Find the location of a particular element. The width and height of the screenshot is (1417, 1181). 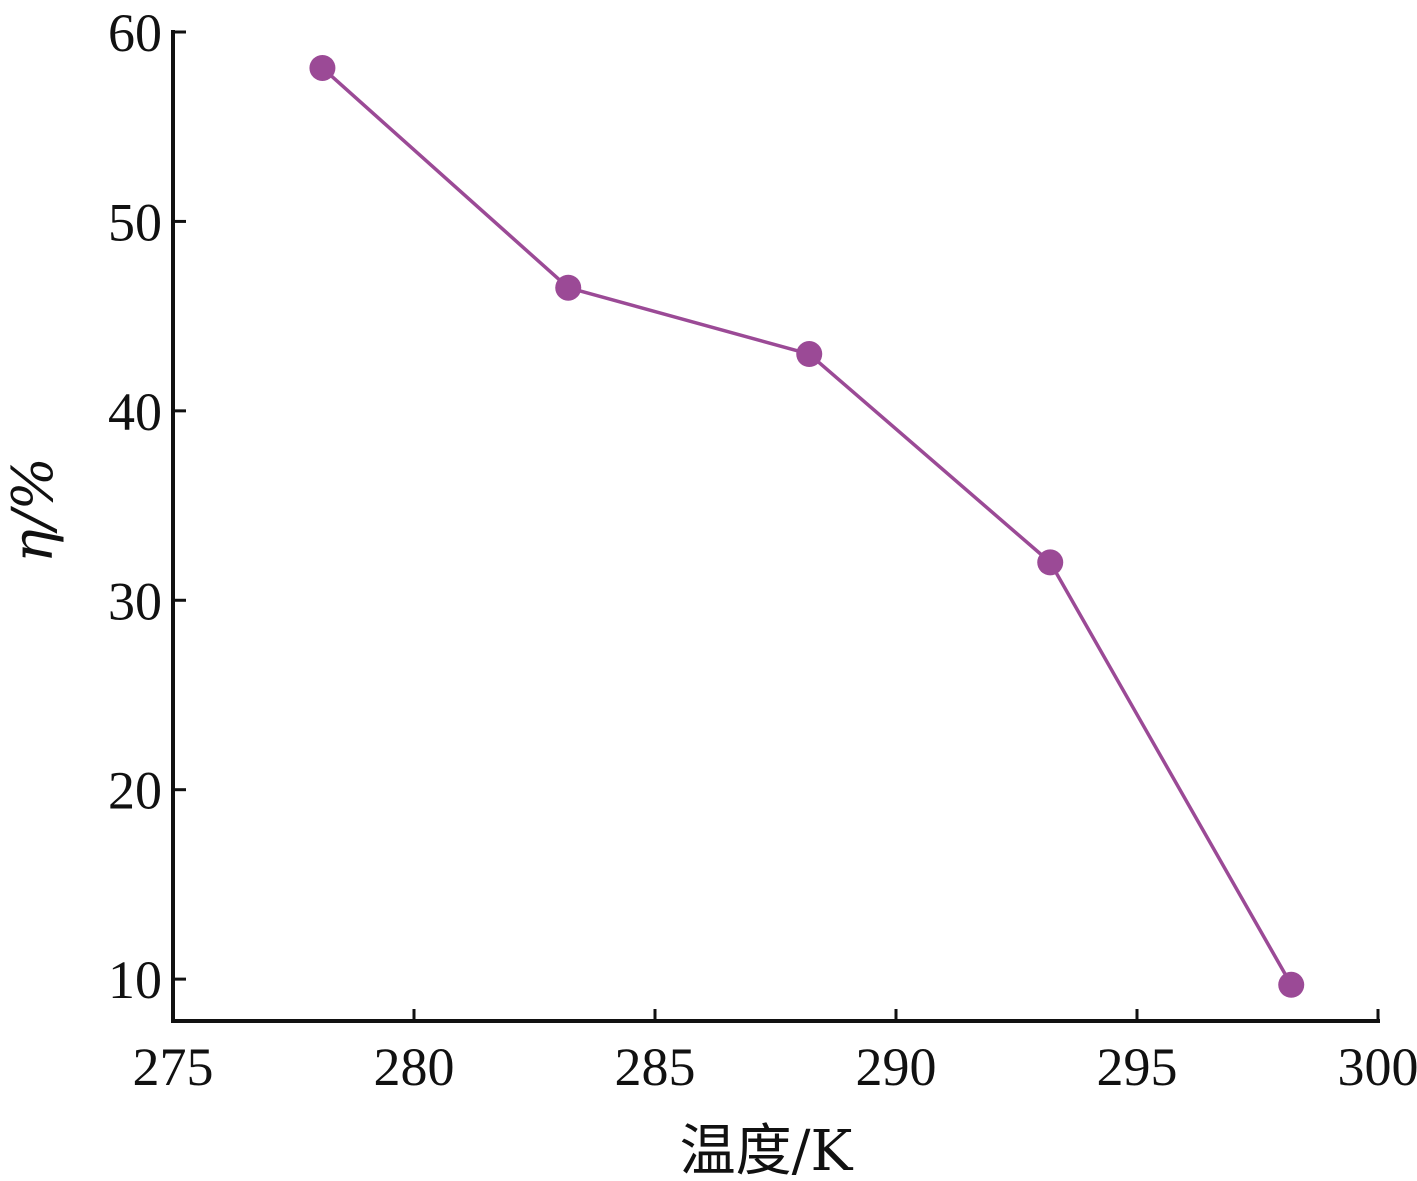

x-tick-label: 295 is located at coordinates (1137, 1067).